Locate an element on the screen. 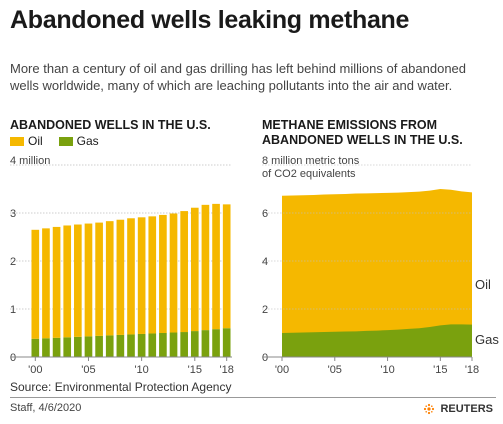 This screenshot has height=424, width=503. x-tick-label-wells: '05 is located at coordinates (88, 370).